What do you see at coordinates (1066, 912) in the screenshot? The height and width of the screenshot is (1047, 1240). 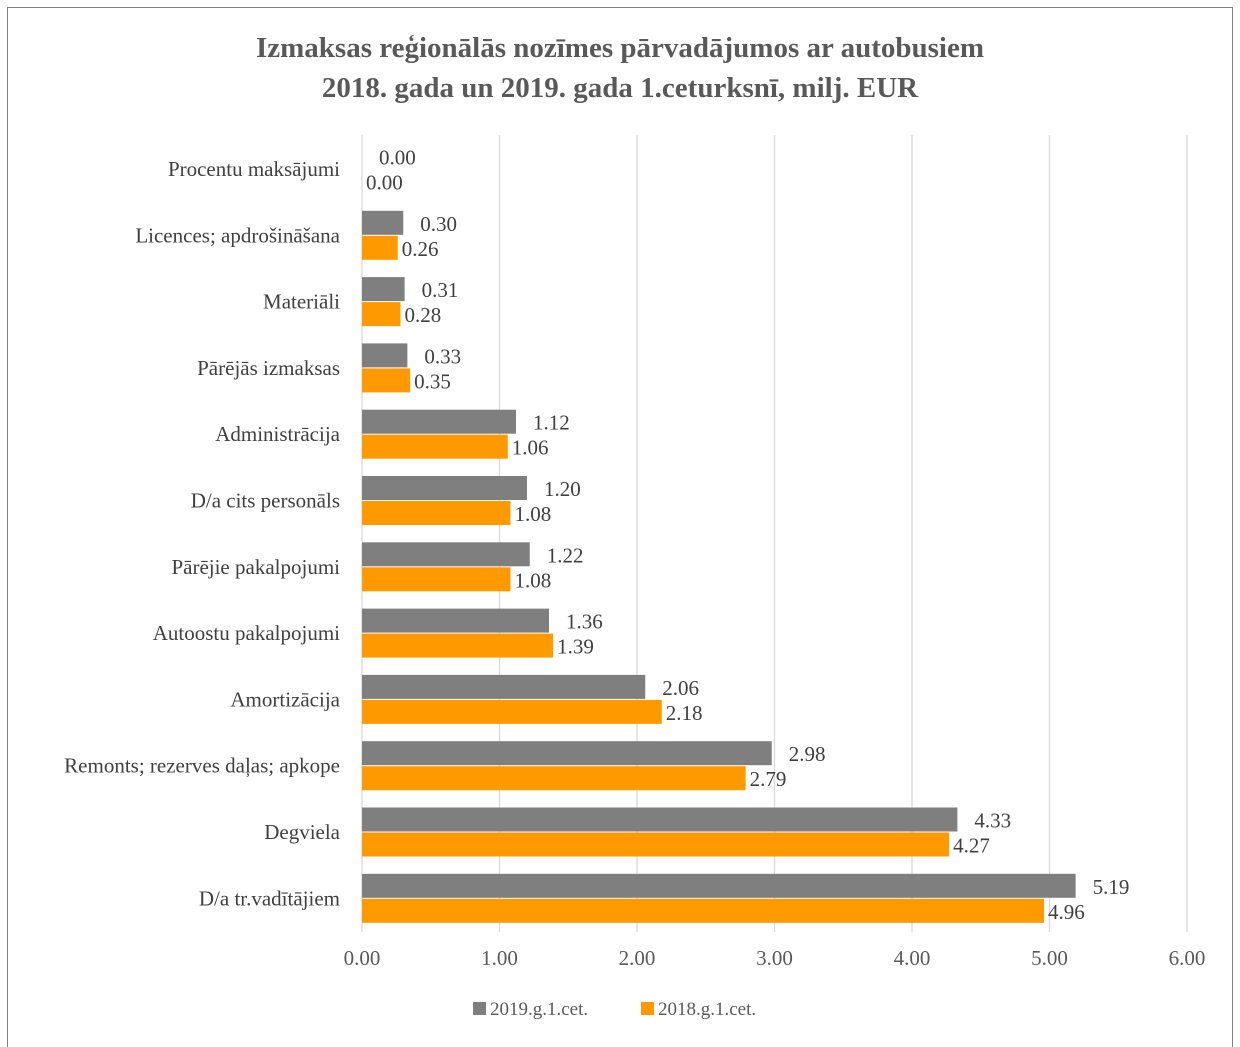 I see `data-label: 4.96` at bounding box center [1066, 912].